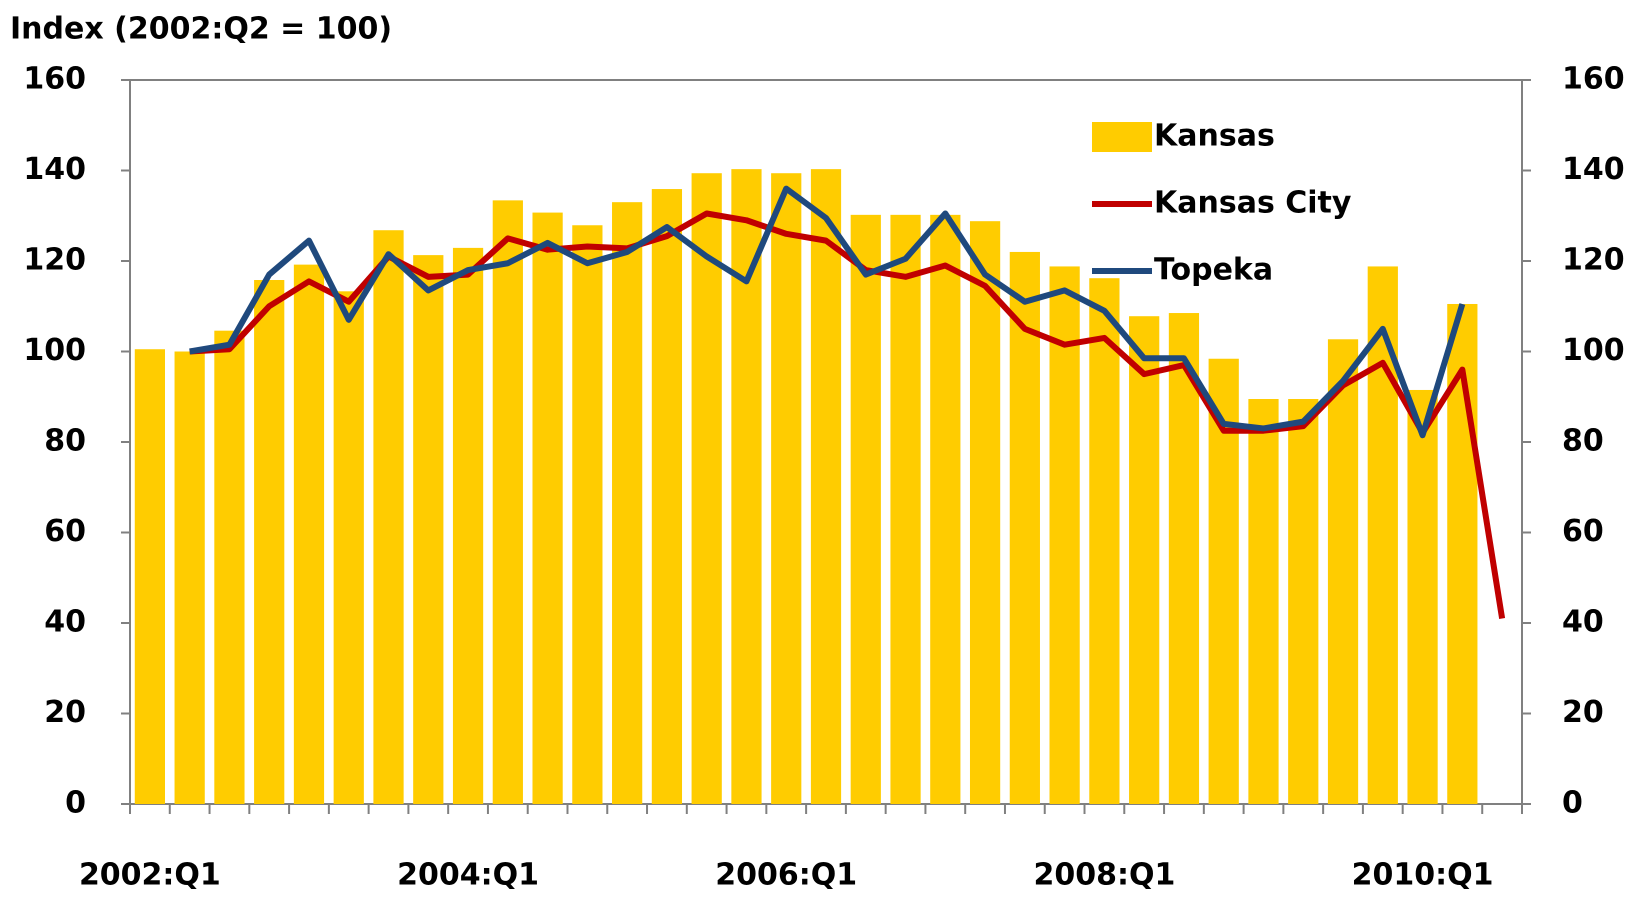  I want to click on y2-tick-label: 120, so click(1593, 260).